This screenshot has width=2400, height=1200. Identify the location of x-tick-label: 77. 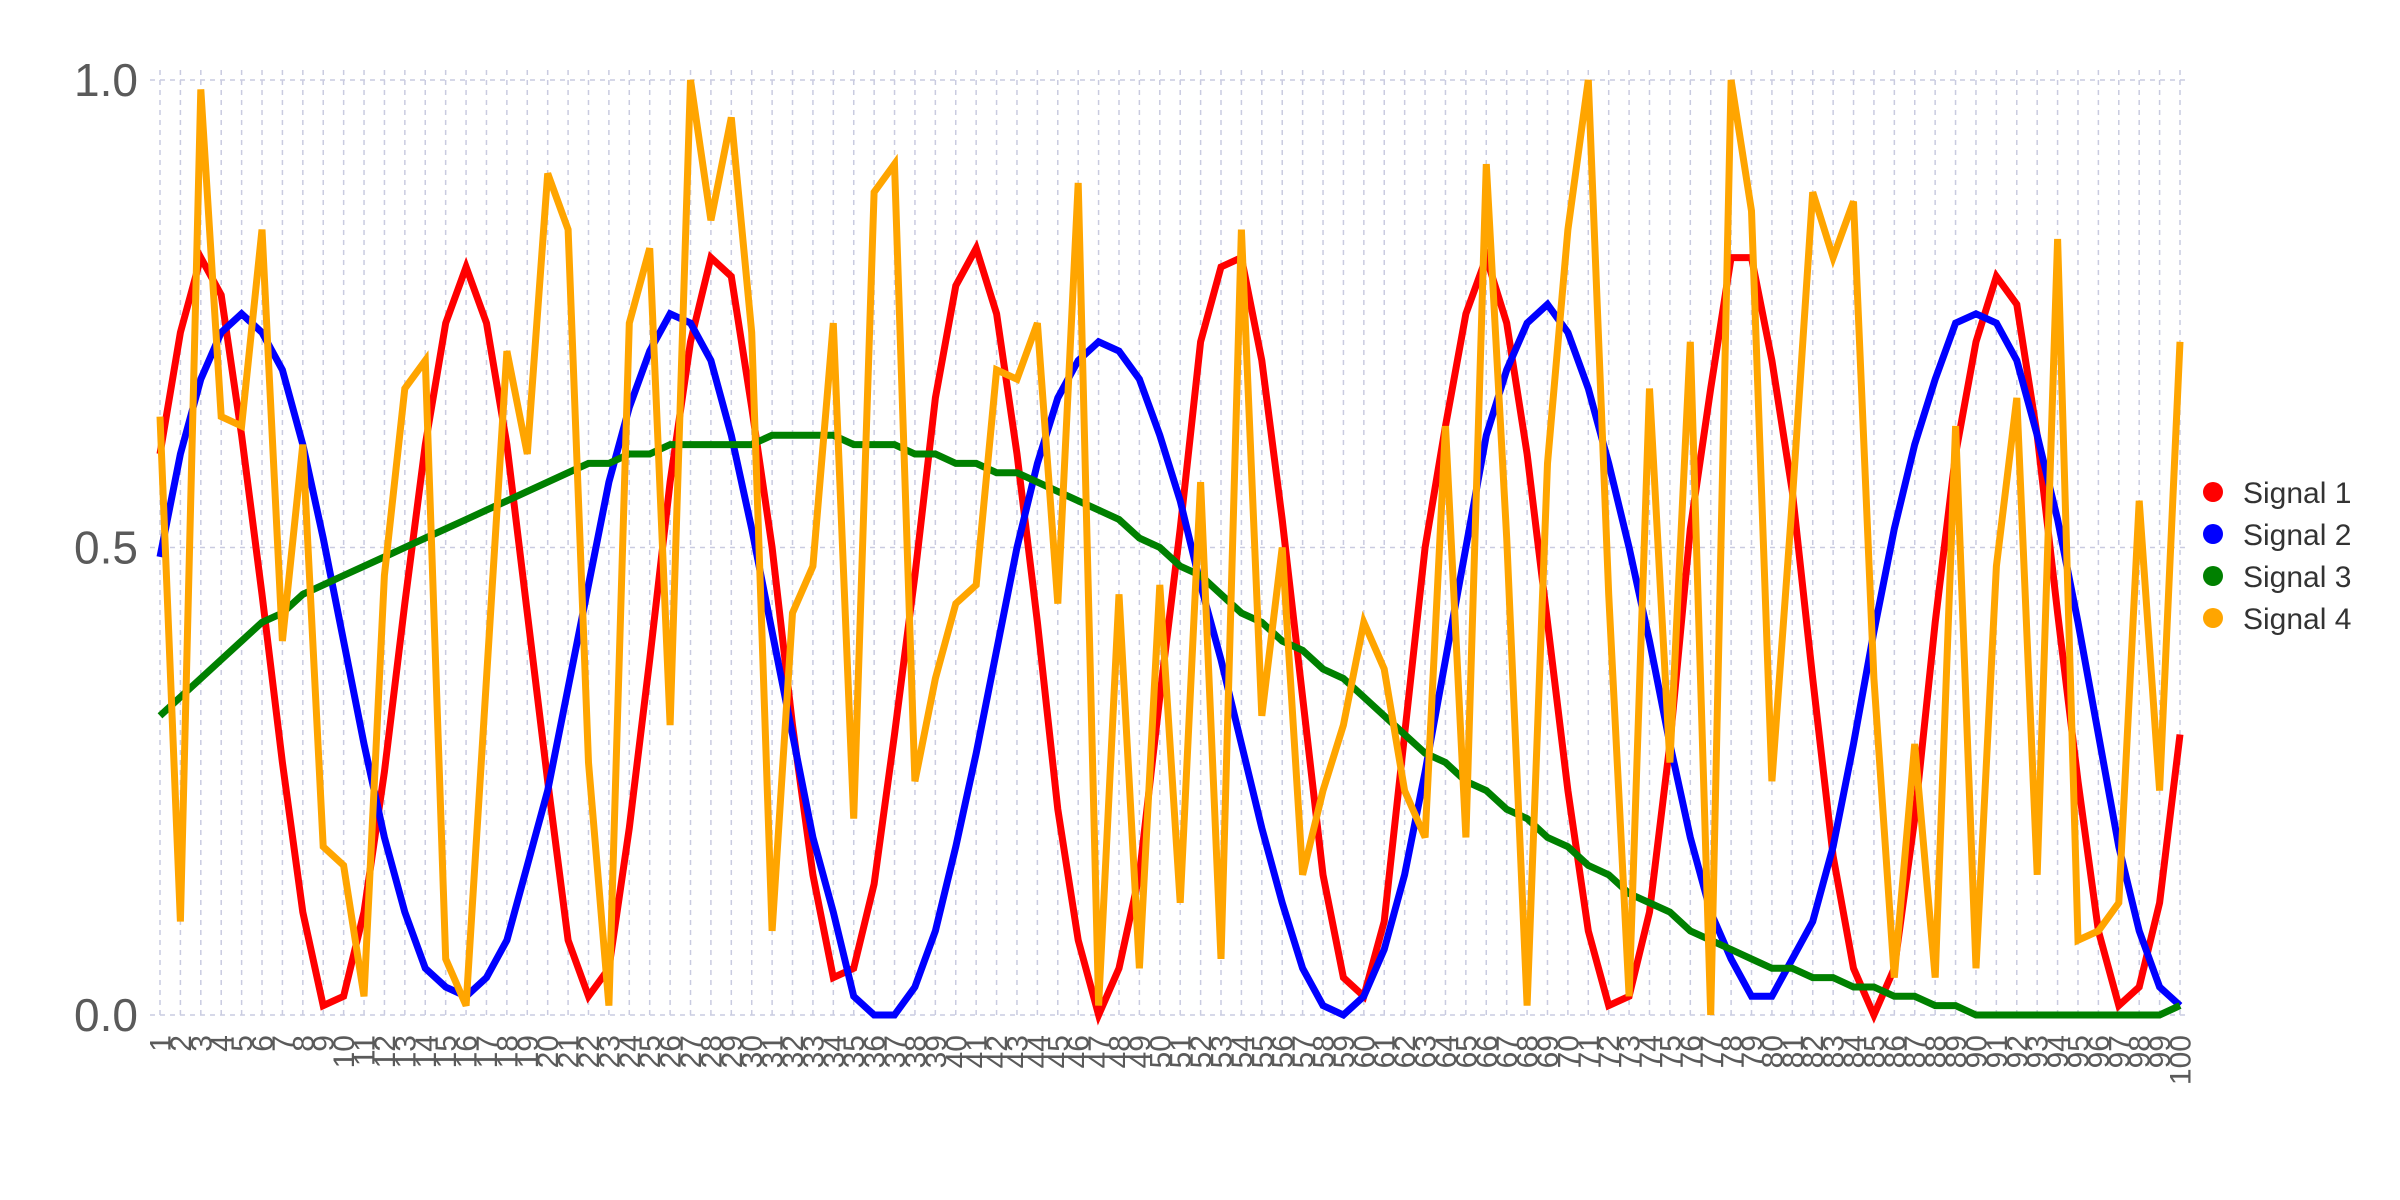
(1711, 1051).